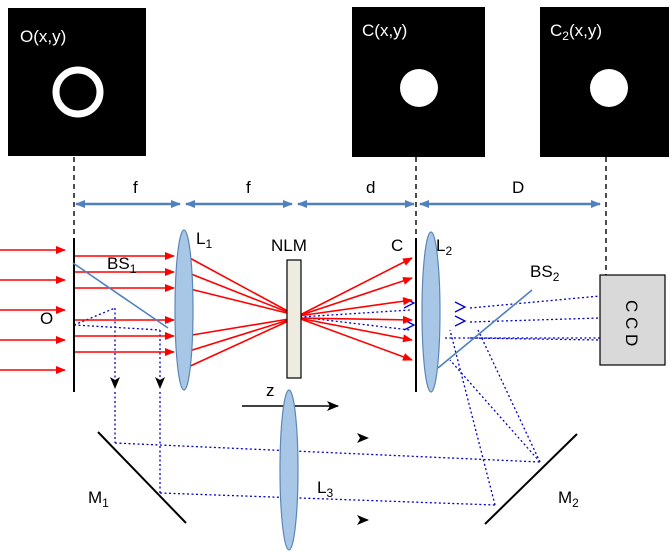 The height and width of the screenshot is (556, 670). What do you see at coordinates (122, 265) in the screenshot?
I see `bs1-label: BS1` at bounding box center [122, 265].